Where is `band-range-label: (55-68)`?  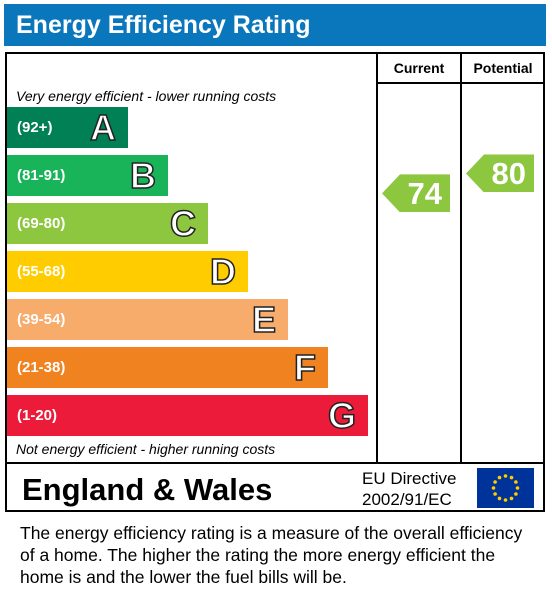
band-range-label: (55-68) is located at coordinates (41, 271).